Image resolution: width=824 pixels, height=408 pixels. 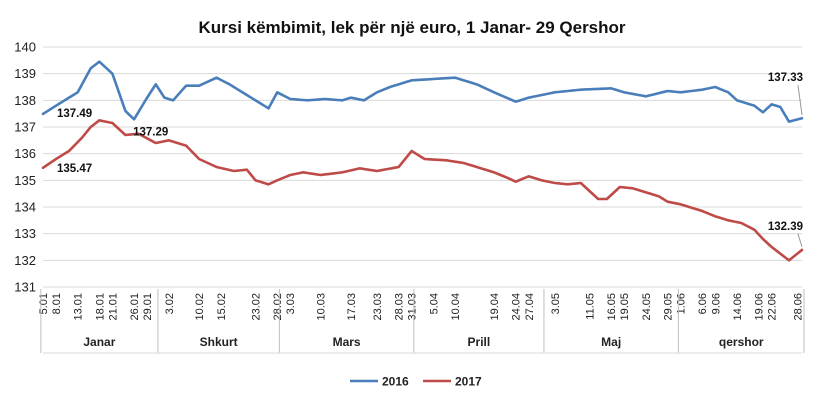 What do you see at coordinates (625, 307) in the screenshot?
I see `x-tick-label: 19.05` at bounding box center [625, 307].